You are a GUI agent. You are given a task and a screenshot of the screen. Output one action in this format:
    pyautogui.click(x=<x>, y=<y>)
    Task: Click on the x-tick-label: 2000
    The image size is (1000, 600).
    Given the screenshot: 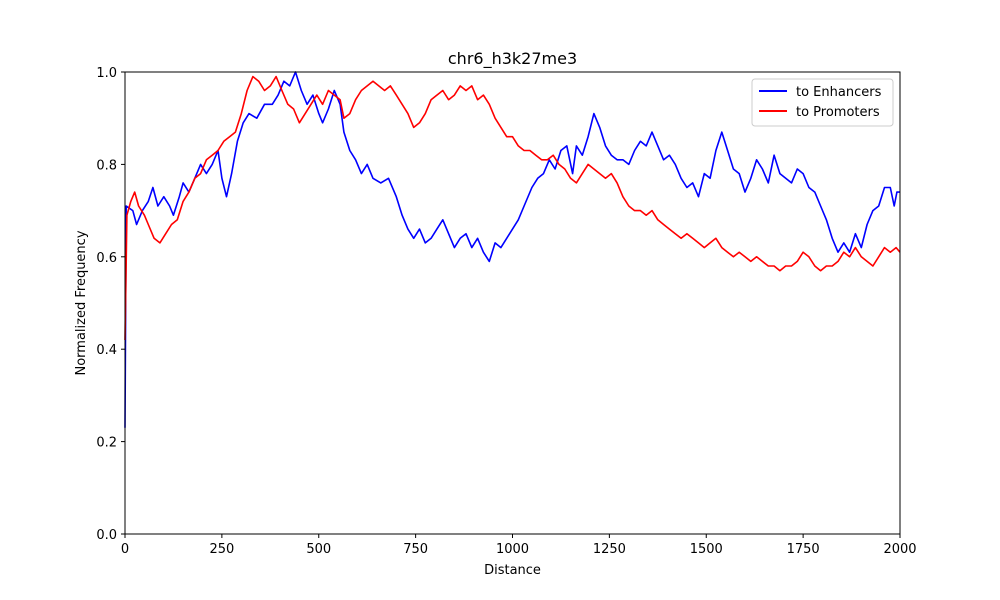 What is the action you would take?
    pyautogui.click(x=899, y=549)
    